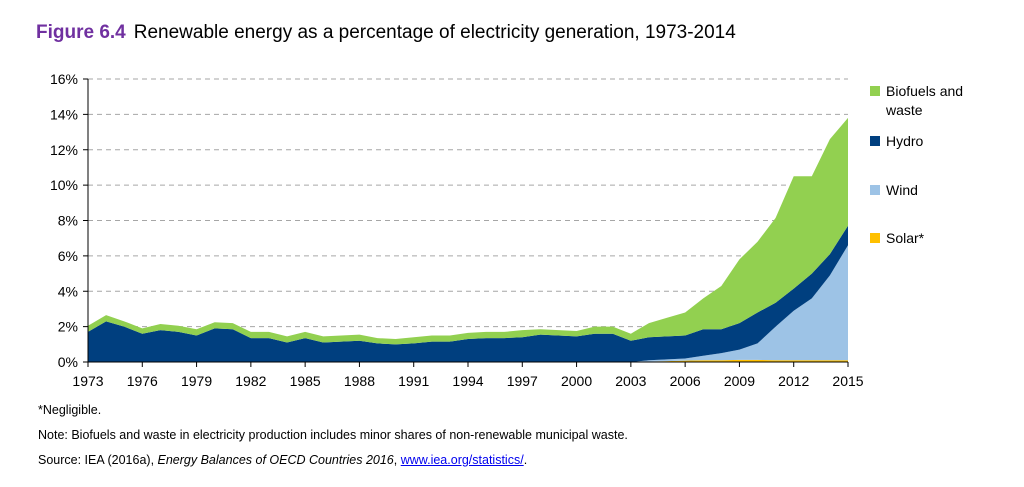  I want to click on legend-label: Wind, so click(902, 190).